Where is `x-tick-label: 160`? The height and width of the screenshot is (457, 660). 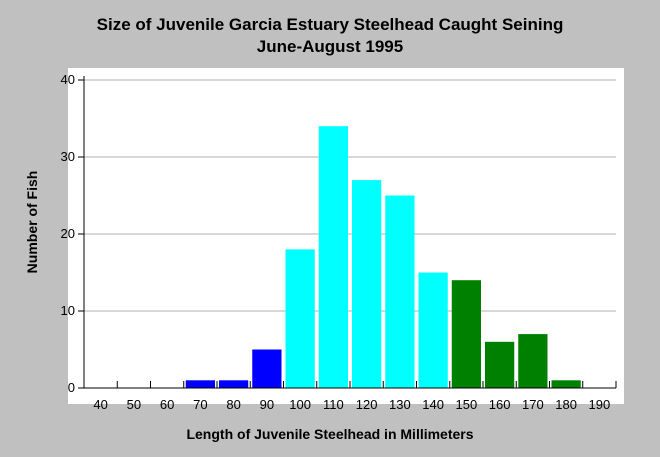 x-tick-label: 160 is located at coordinates (500, 404).